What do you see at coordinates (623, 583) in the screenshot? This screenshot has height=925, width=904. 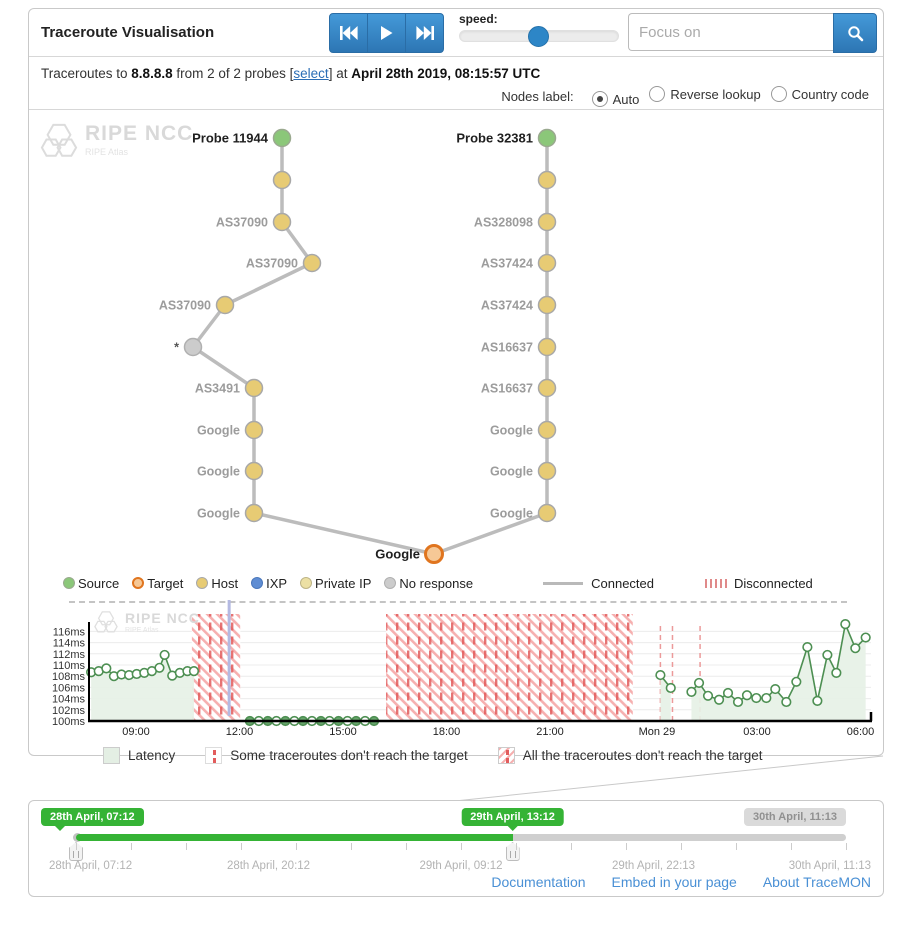 I see `legend-label: Connected` at bounding box center [623, 583].